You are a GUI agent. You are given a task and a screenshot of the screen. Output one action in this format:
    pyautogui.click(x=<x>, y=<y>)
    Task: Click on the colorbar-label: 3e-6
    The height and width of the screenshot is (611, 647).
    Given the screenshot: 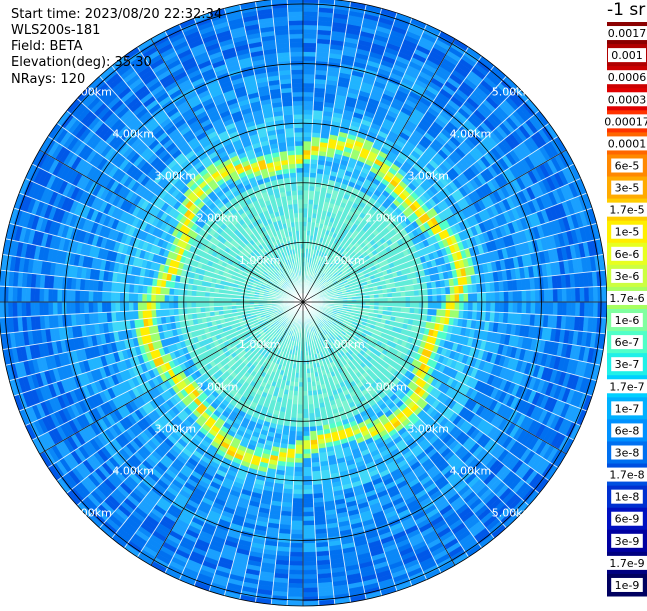 What is the action you would take?
    pyautogui.click(x=627, y=276)
    